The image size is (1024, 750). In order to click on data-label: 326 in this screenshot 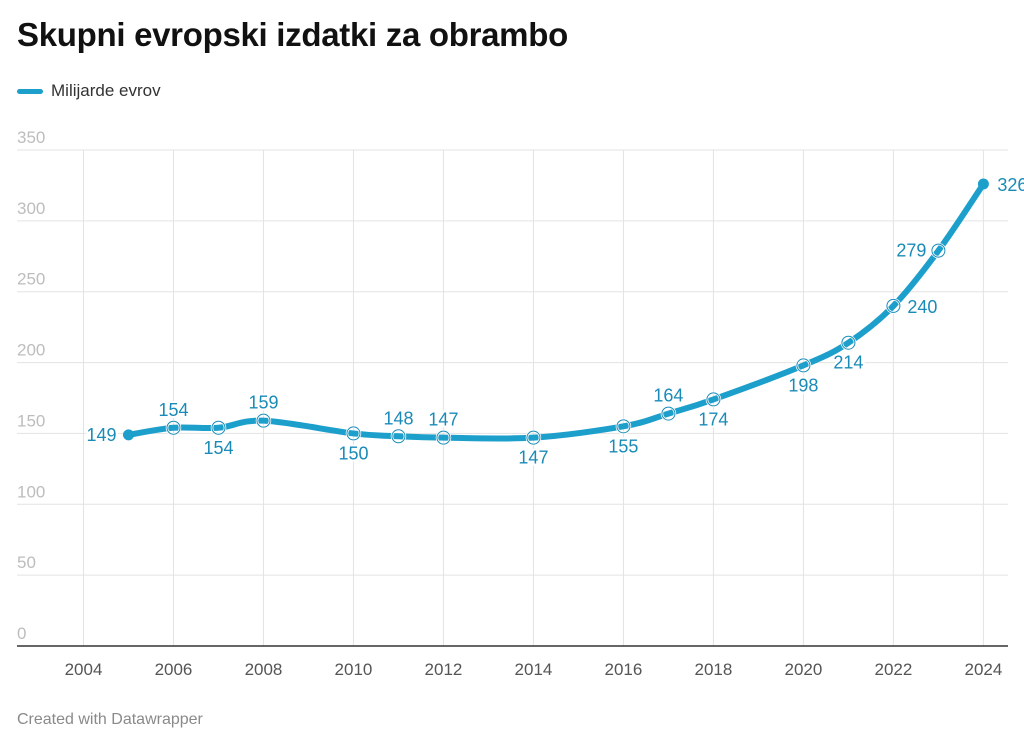, I will do `click(1010, 185)`.